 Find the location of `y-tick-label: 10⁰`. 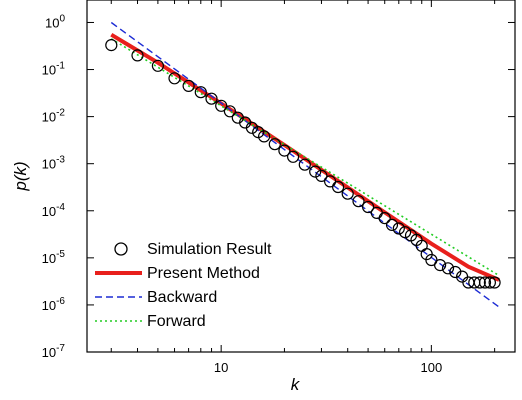

y-tick-label: 10⁰ is located at coordinates (55, 21).